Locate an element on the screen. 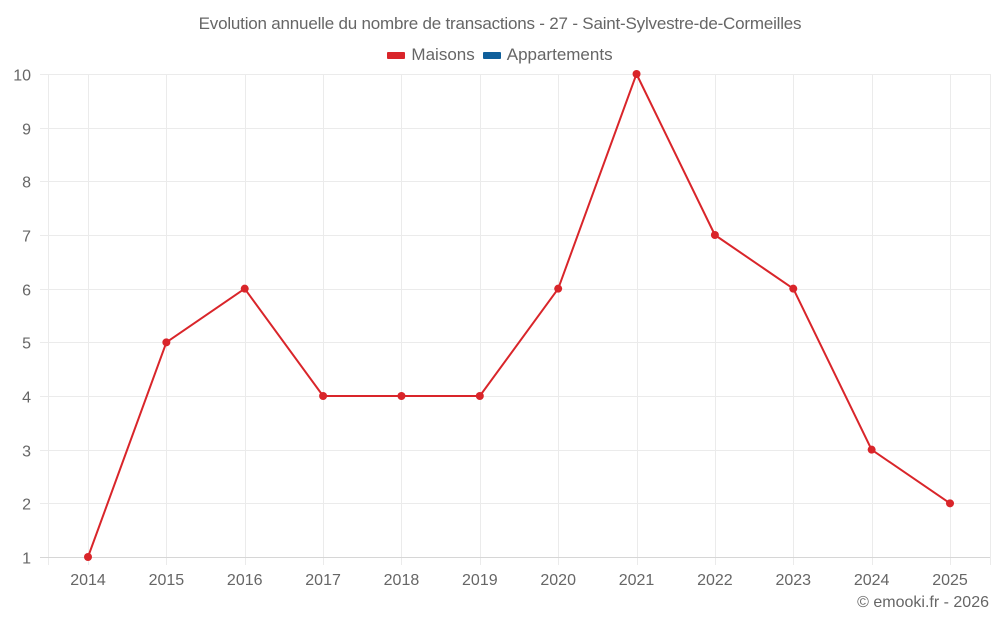 The height and width of the screenshot is (625, 1000). y-axis: 1 2 3 4 5 6 7 8 9 10 is located at coordinates (22, 318).